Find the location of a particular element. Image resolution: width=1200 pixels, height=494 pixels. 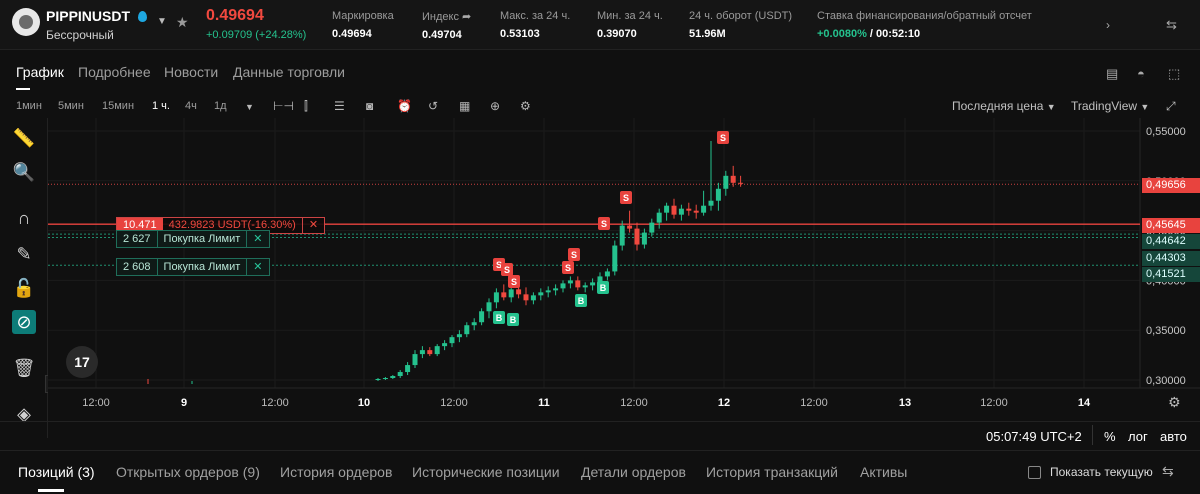

chart-footer: 05:07:49 UTC+2 % лог авто is located at coordinates (600, 435).